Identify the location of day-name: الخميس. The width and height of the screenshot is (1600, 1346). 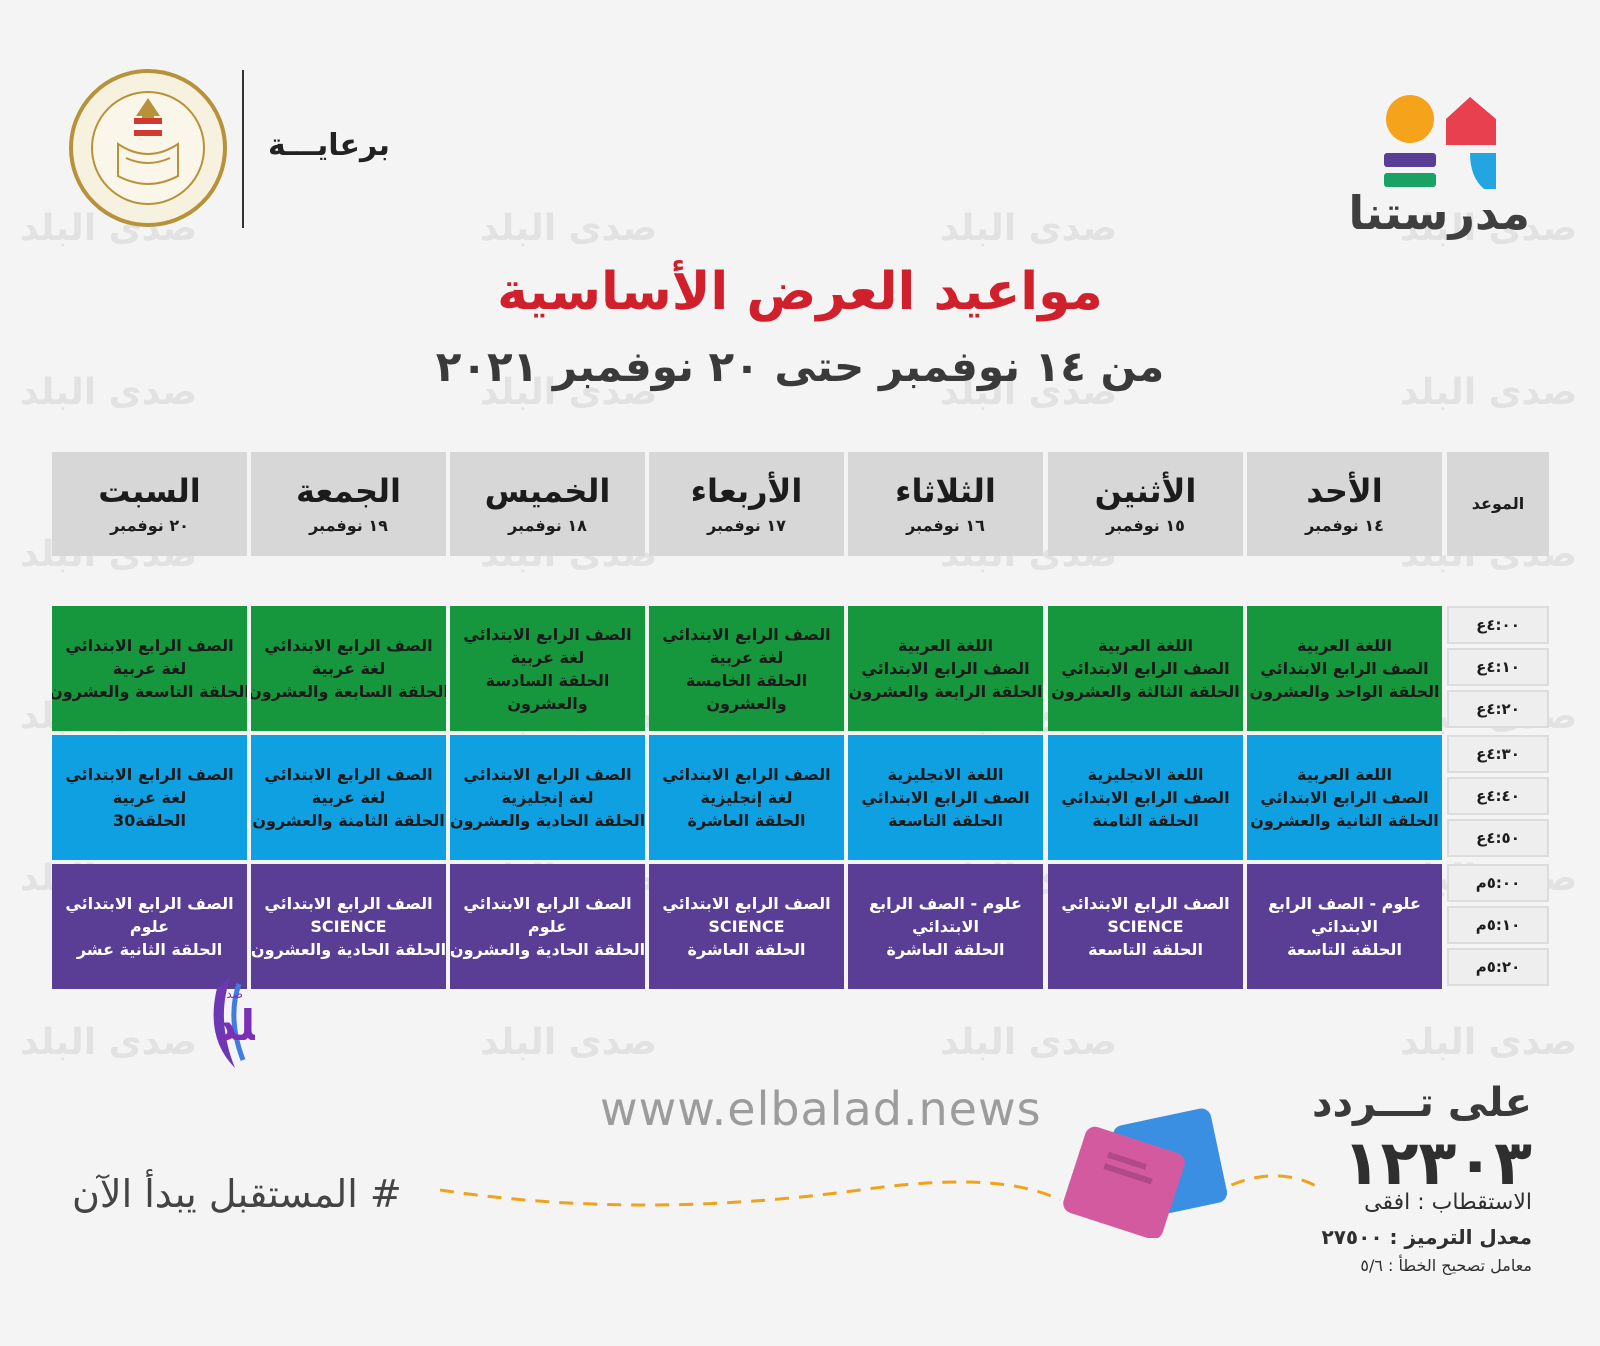
(547, 491).